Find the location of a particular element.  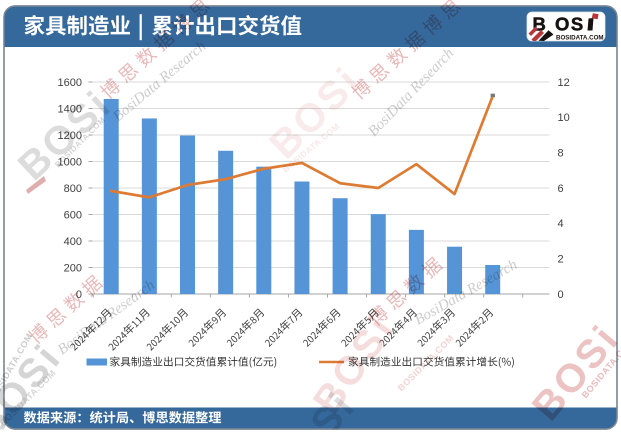

svg-text: 1200 is located at coordinates (70, 136).